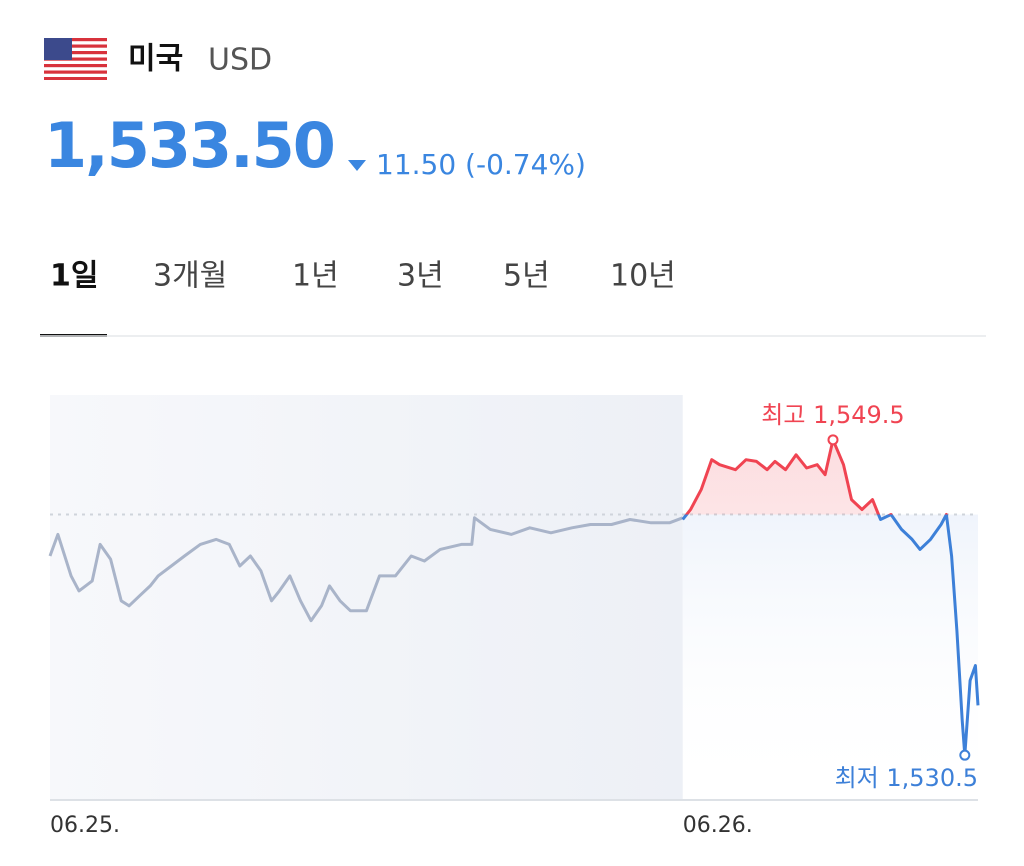 The height and width of the screenshot is (866, 1024). Describe the element at coordinates (481, 164) in the screenshot. I see `change: 11.50 (-0.74%)` at that location.